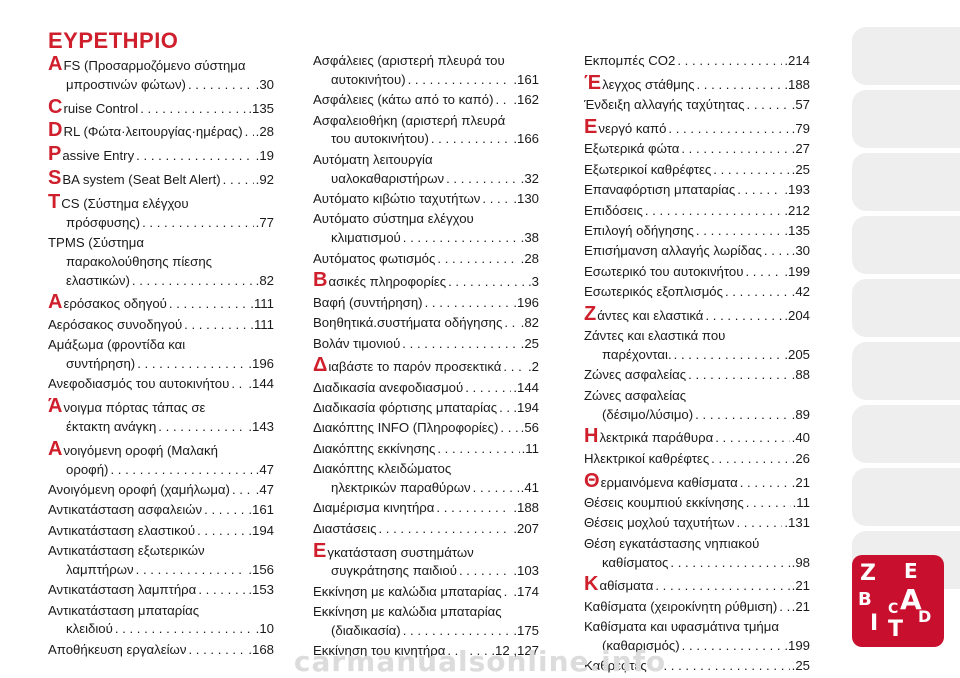  Describe the element at coordinates (161, 355) in the screenshot. I see `index-entry: Αμάξωμα (φροντίδα και συντήρηση) .196` at that location.